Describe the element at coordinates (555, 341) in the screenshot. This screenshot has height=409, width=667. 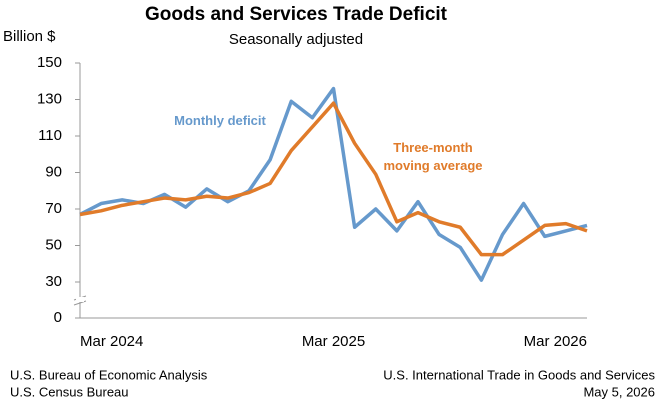
I see `x-tick-label: Mar 2026` at that location.